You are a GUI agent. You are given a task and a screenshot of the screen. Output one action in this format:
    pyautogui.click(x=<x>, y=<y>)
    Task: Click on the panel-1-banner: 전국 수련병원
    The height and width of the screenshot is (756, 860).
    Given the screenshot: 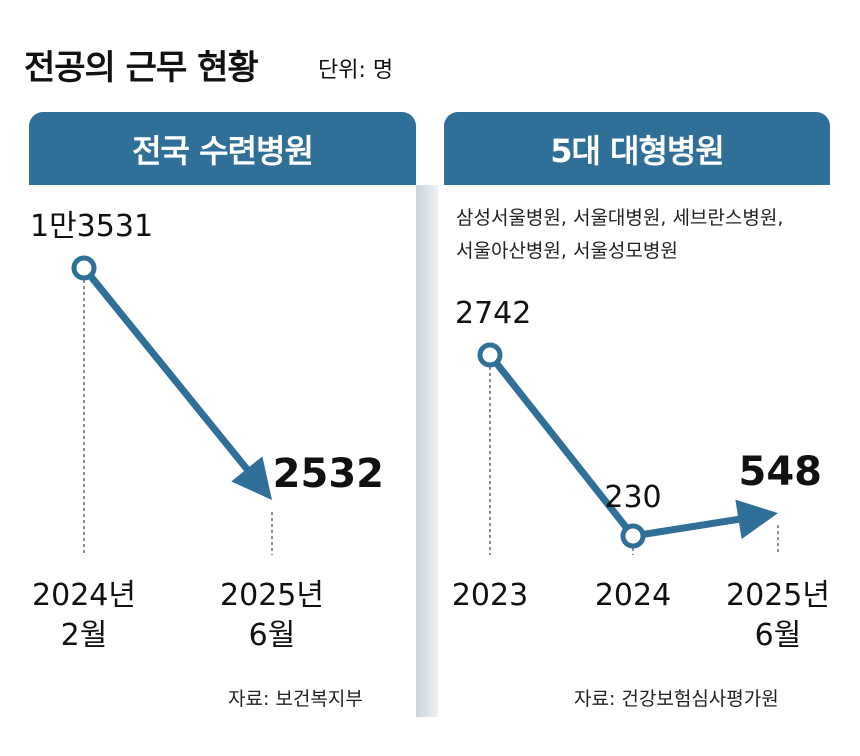 What is the action you would take?
    pyautogui.click(x=222, y=148)
    